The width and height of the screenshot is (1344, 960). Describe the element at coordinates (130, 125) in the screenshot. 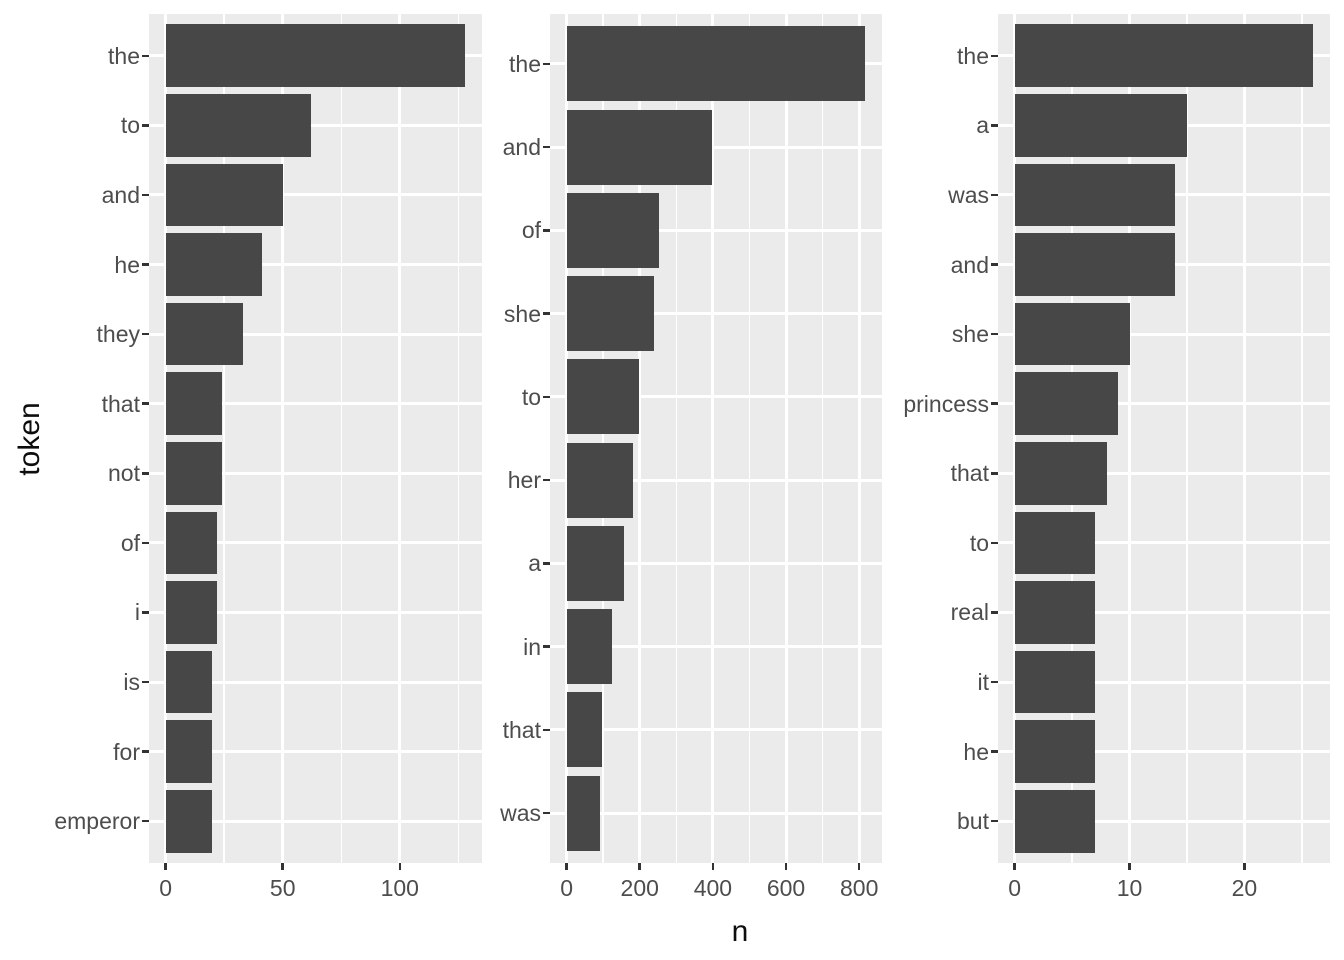

I see `y-tick-label: to` at that location.